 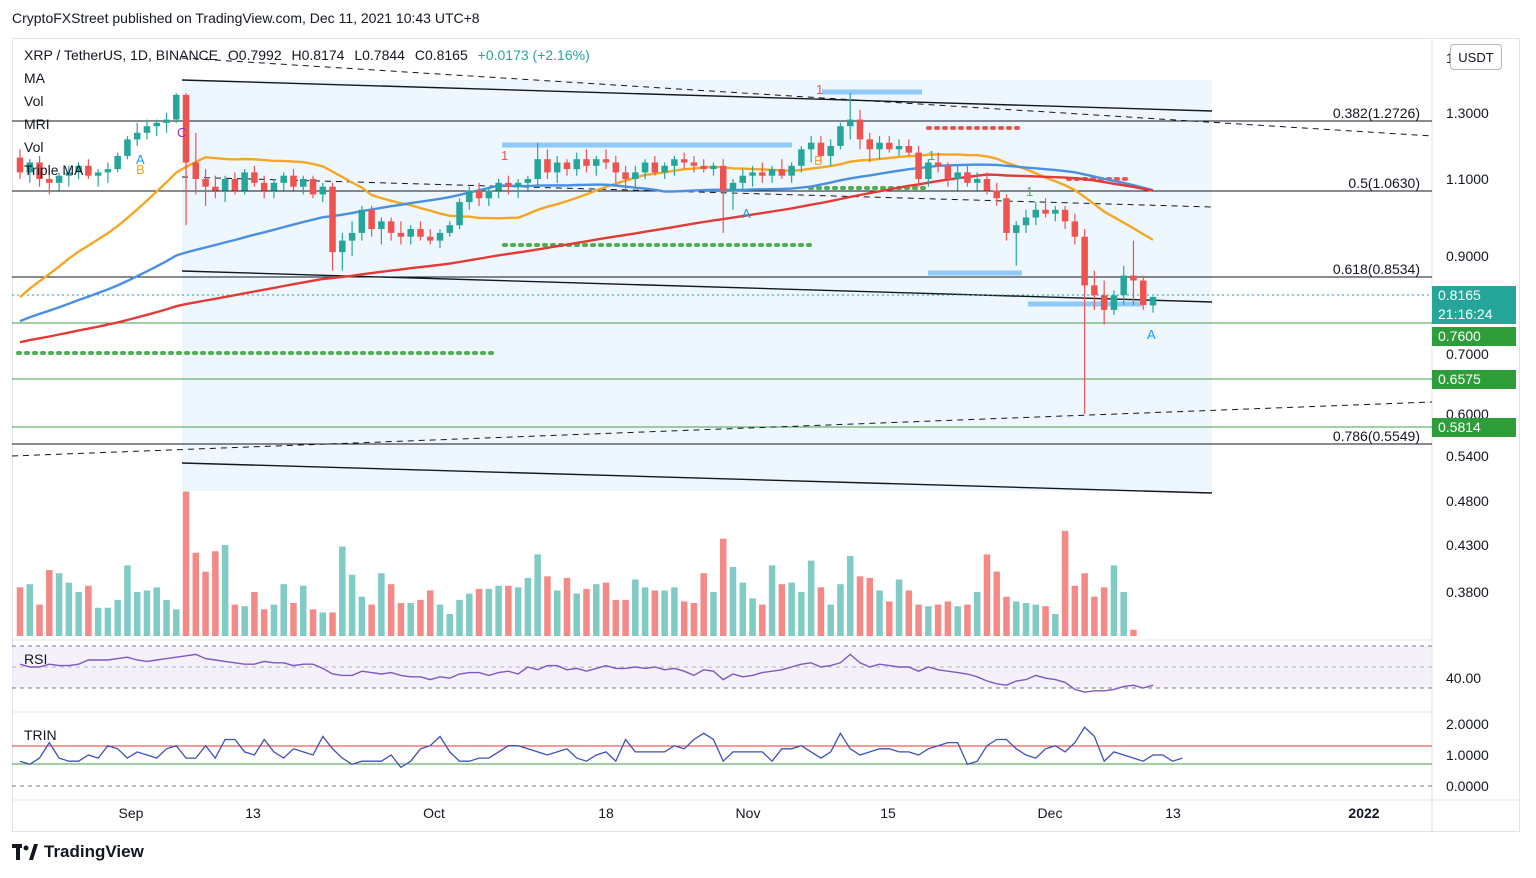 I want to click on indicator-label-triple-ma: Triple MA, so click(x=54, y=170).